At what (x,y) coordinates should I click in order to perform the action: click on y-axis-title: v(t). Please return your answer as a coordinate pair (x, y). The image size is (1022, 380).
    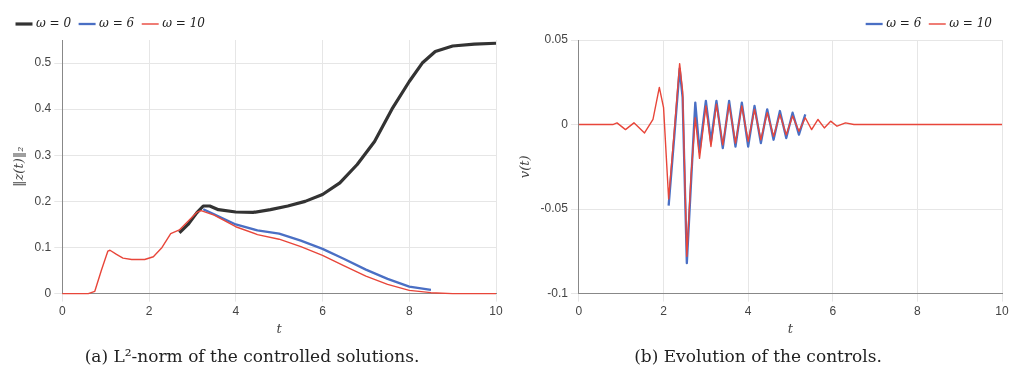
    Looking at the image, I should click on (525, 167).